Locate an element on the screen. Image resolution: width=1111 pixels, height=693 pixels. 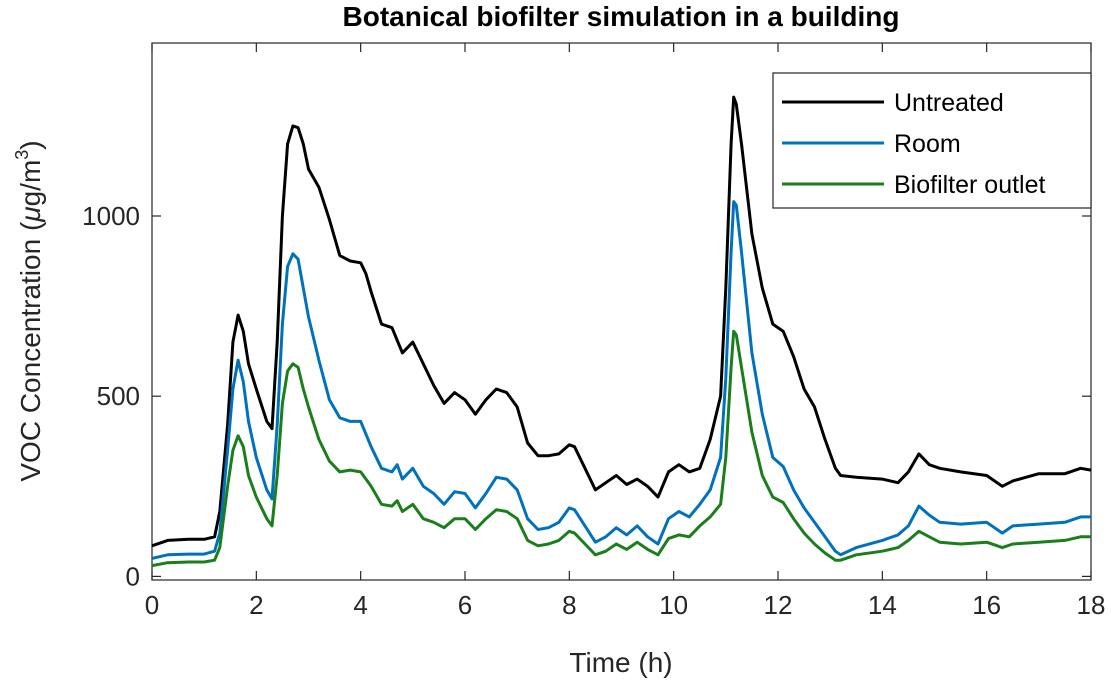
legend-label-1: Room is located at coordinates (927, 144).